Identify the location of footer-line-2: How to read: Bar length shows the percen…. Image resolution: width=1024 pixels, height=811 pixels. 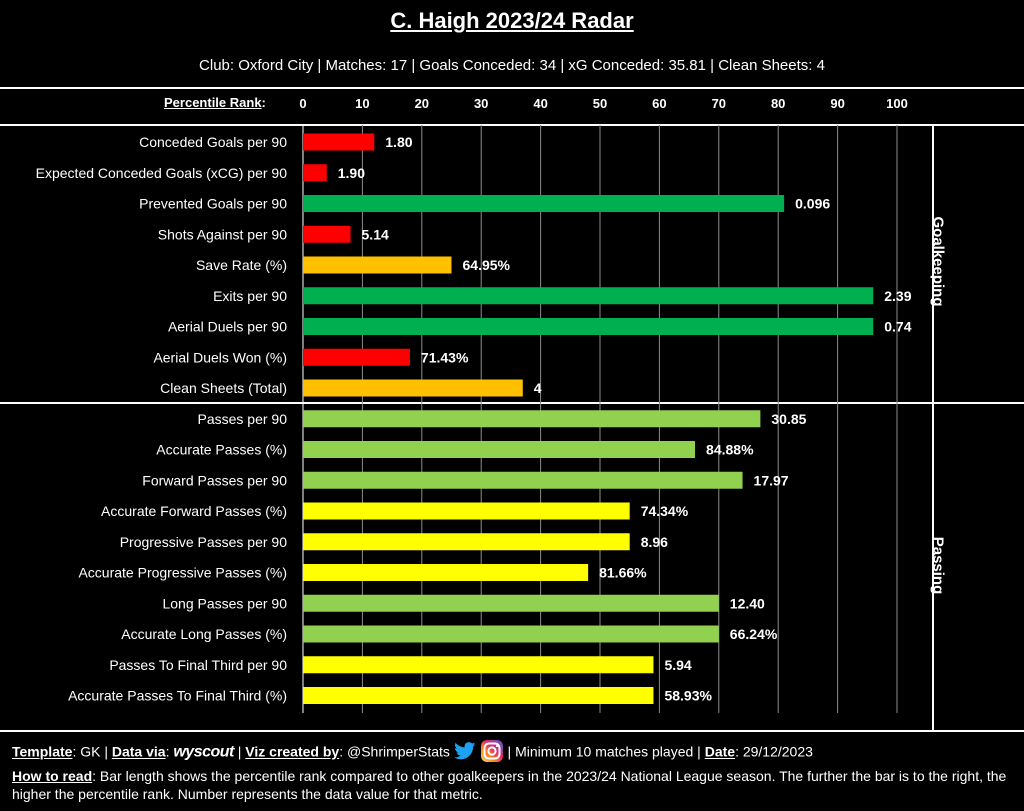
(512, 785).